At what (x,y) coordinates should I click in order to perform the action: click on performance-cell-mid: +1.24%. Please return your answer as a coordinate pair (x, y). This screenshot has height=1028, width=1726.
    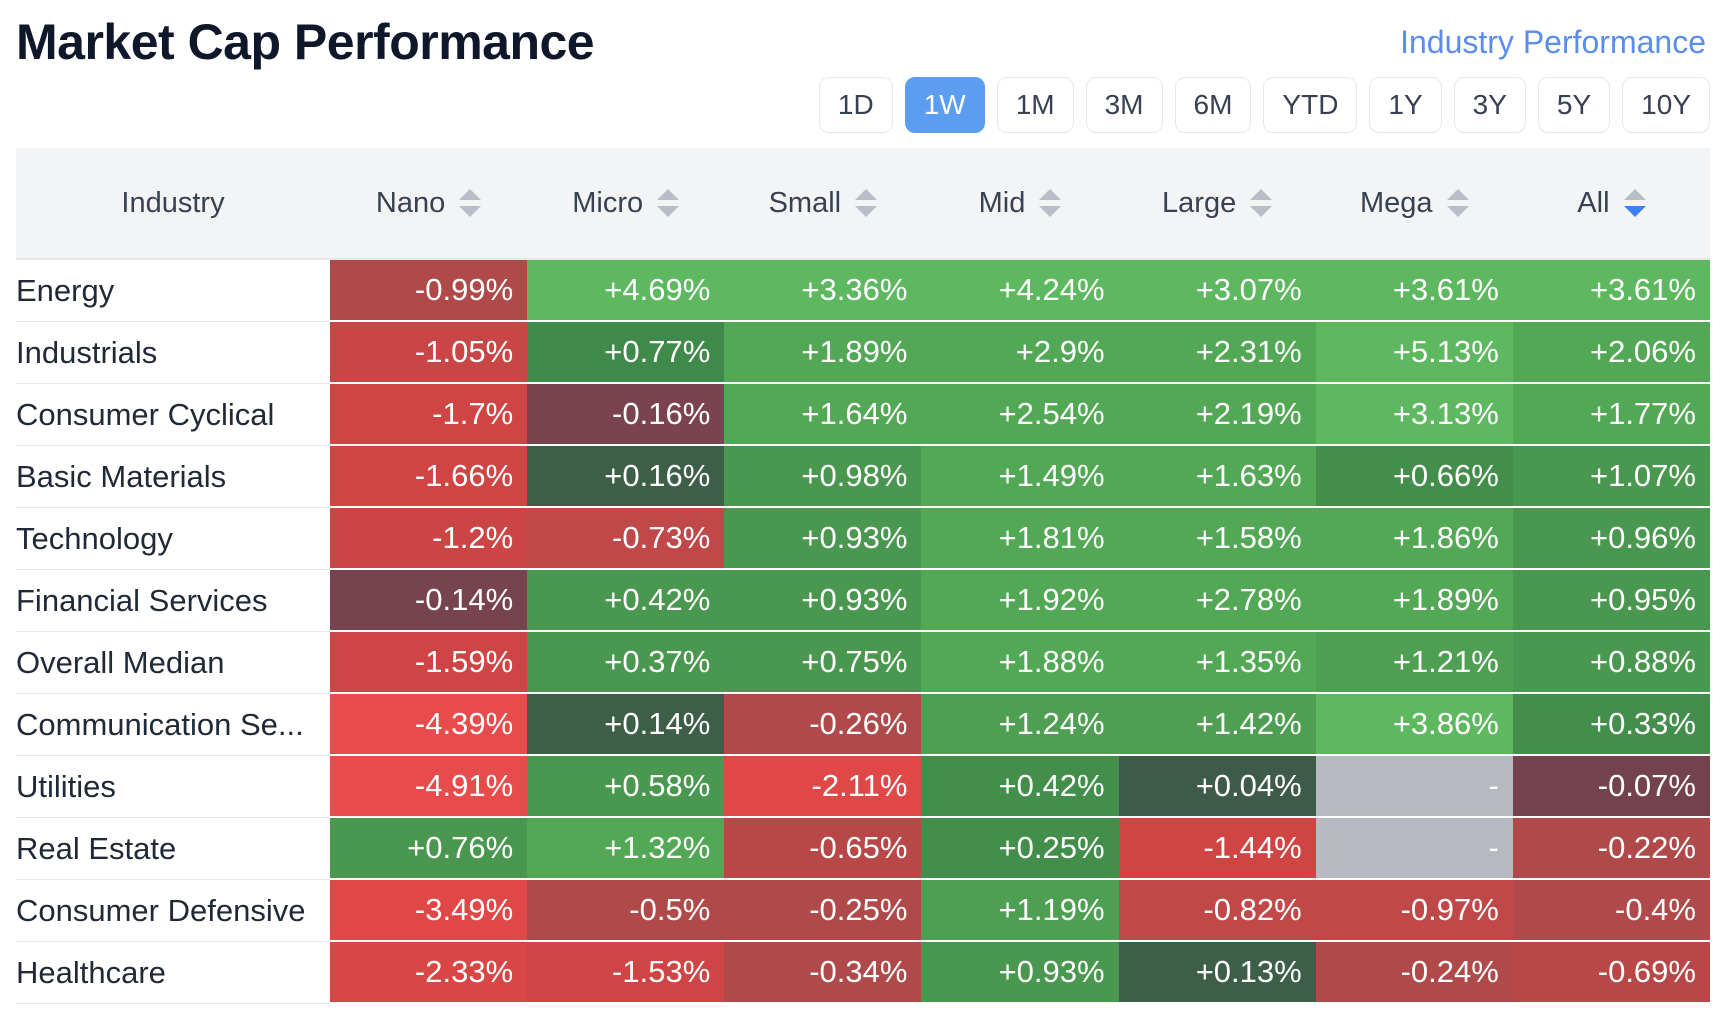
    Looking at the image, I should click on (1020, 725).